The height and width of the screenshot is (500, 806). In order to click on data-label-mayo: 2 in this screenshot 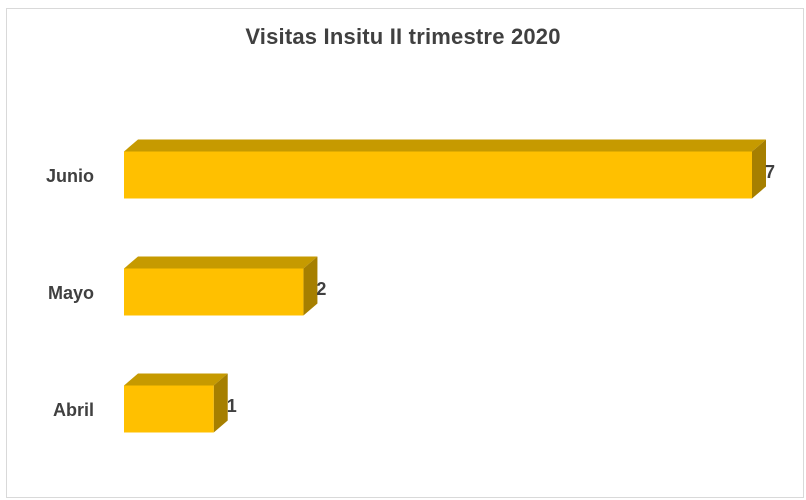, I will do `click(321, 289)`.